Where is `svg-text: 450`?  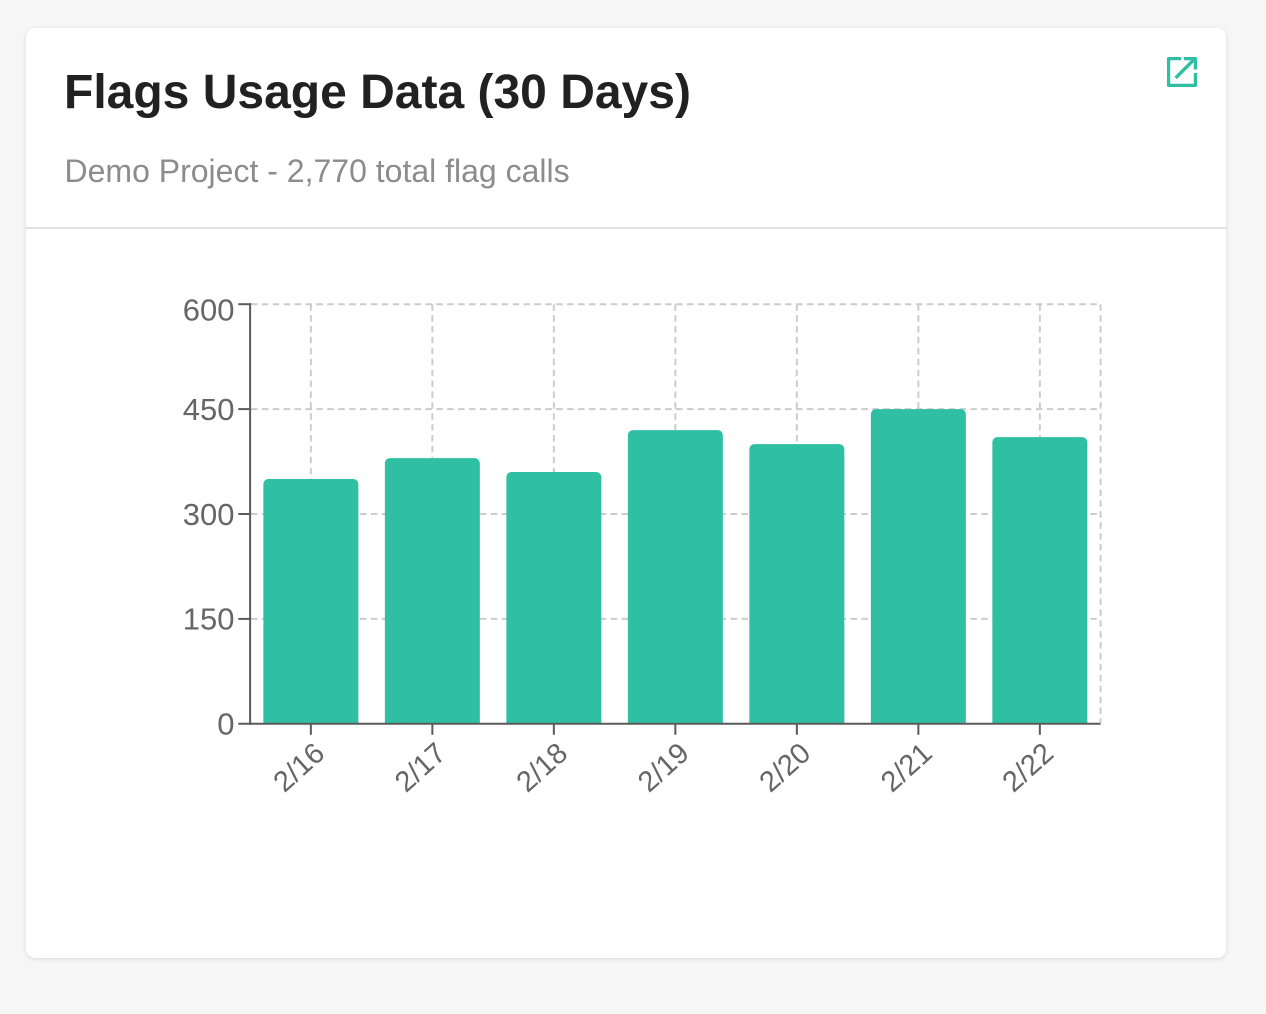
svg-text: 450 is located at coordinates (209, 409).